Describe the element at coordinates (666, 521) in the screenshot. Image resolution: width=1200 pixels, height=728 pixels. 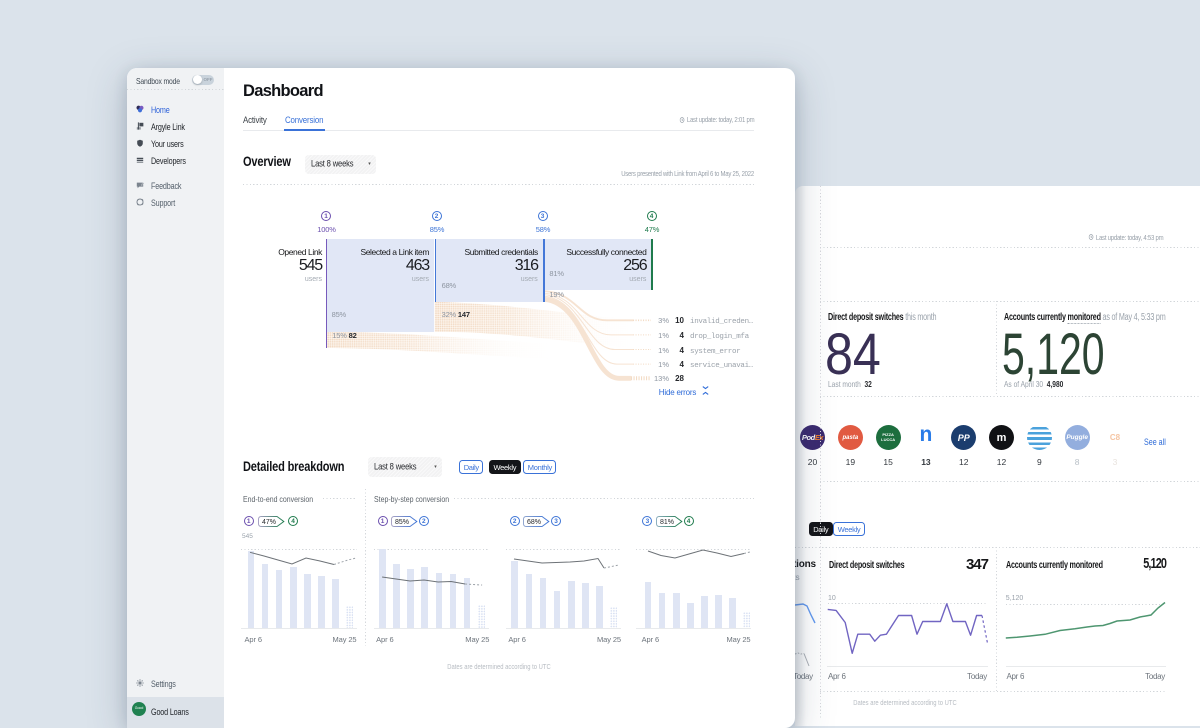
I see `svg-text: 81%` at that location.